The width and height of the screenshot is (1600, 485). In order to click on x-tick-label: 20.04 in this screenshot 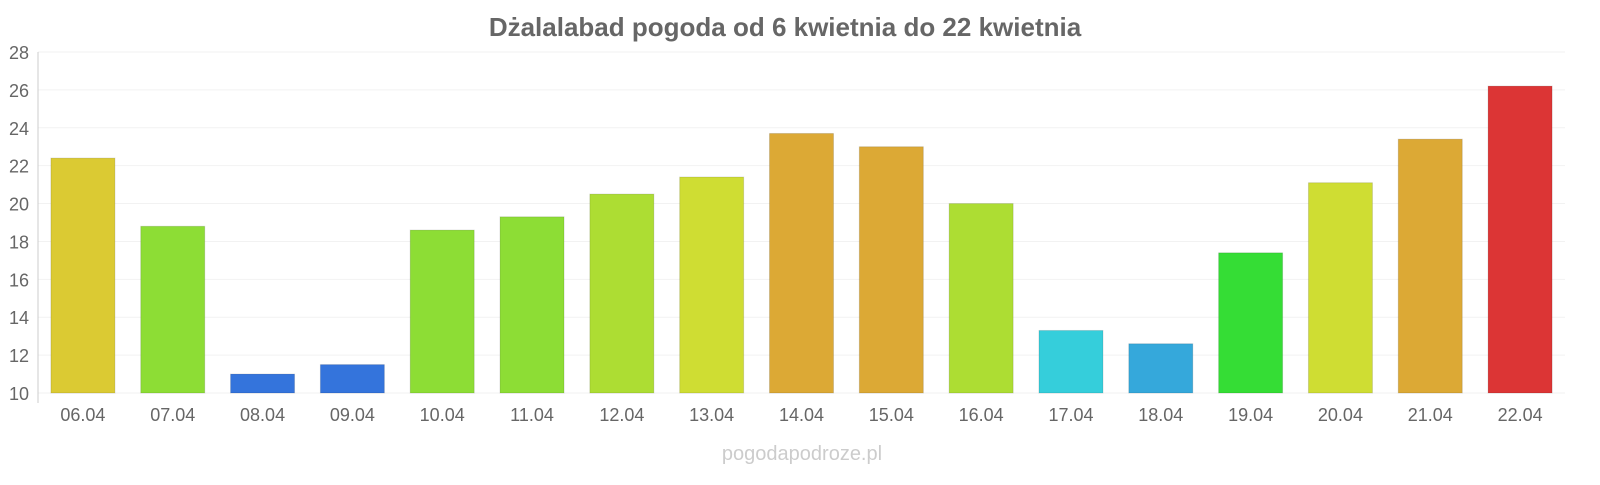, I will do `click(1340, 415)`.